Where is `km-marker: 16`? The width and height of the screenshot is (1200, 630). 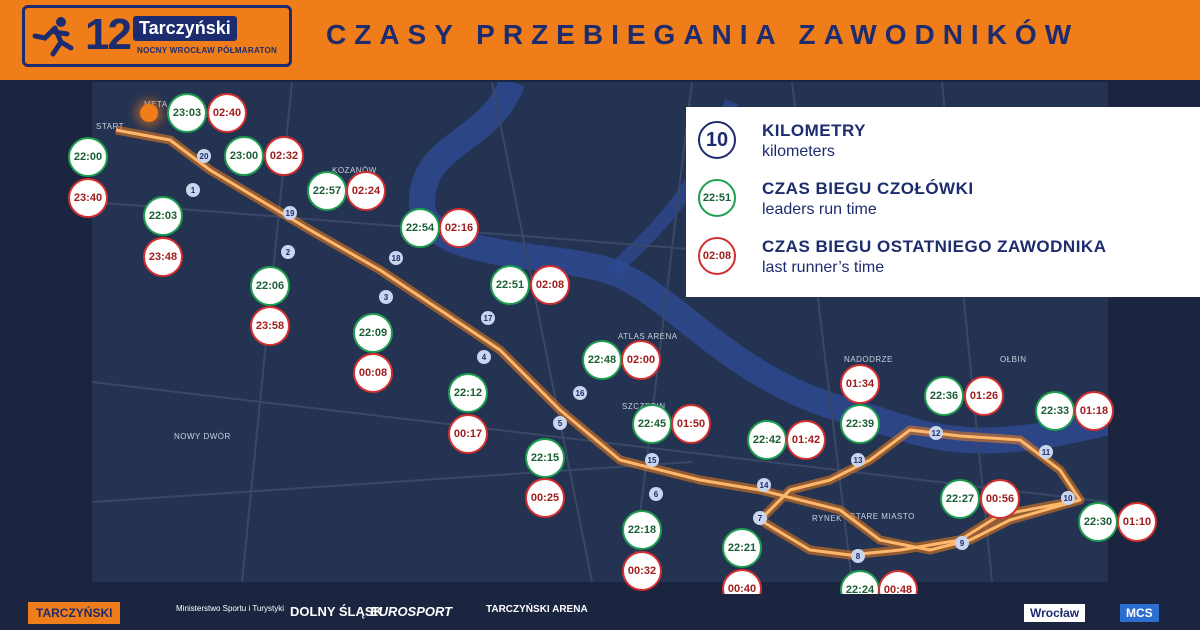
km-marker: 16 is located at coordinates (580, 393).